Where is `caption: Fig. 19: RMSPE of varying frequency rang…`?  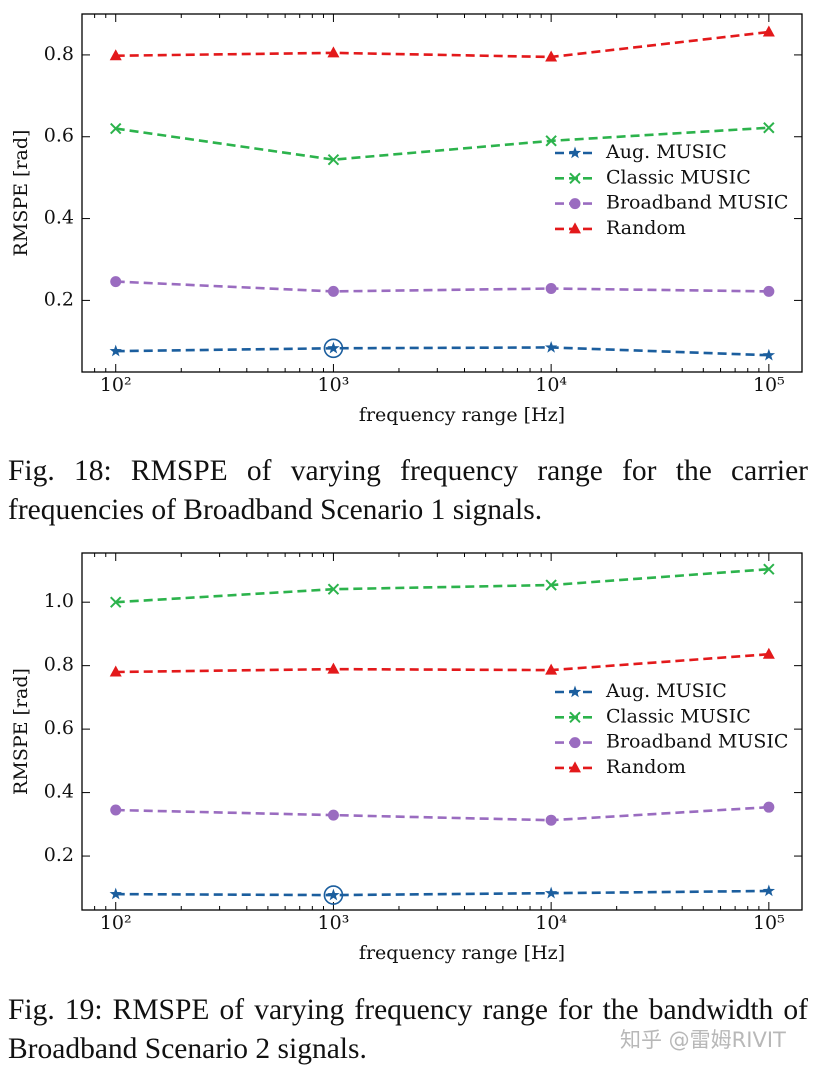 caption: Fig. 19: RMSPE of varying frequency rang… is located at coordinates (408, 1029).